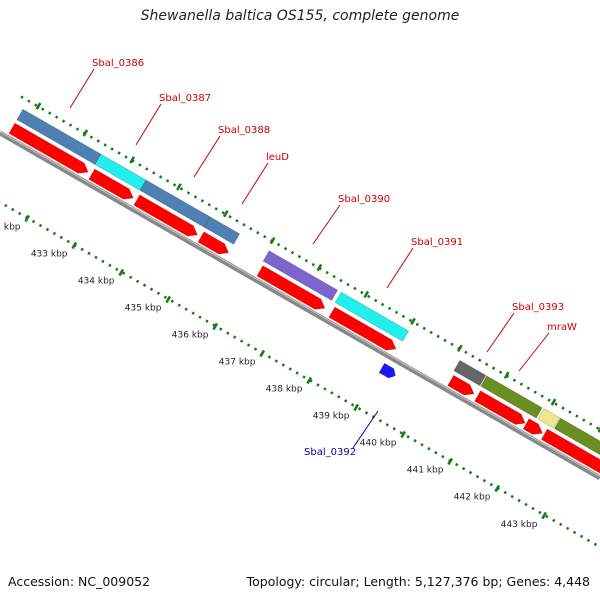  What do you see at coordinates (538, 307) in the screenshot?
I see `gene-label-sbal_0393: Sbal_0393` at bounding box center [538, 307].